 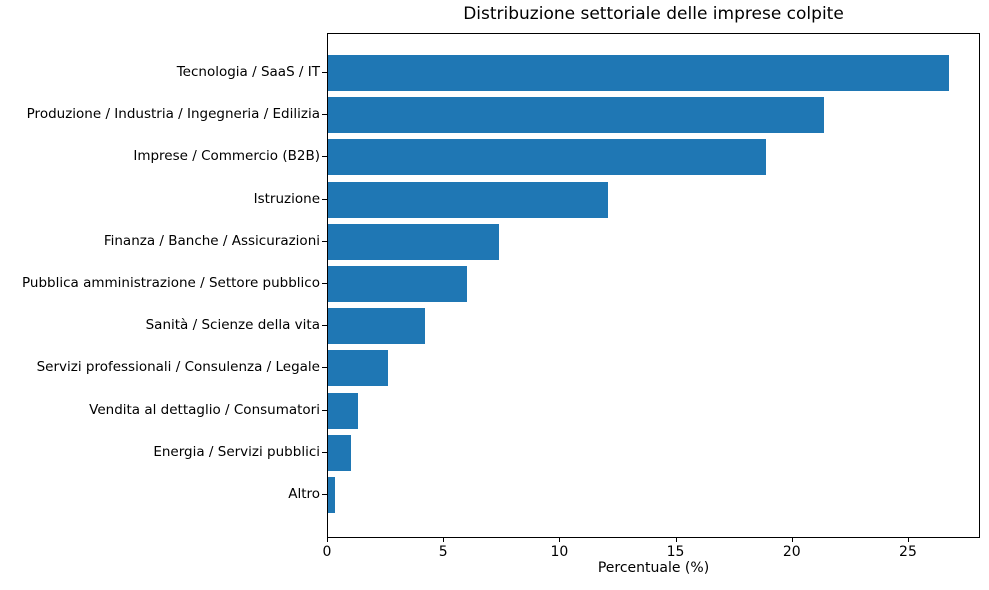 I want to click on category-label: Sanità / Scienze della vita, so click(x=232, y=325).